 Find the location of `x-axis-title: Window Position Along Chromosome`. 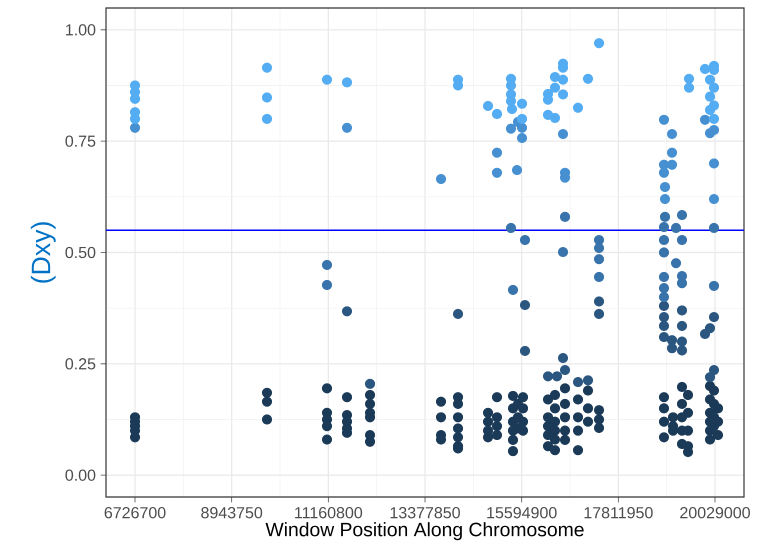

x-axis-title: Window Position Along Chromosome is located at coordinates (425, 531).